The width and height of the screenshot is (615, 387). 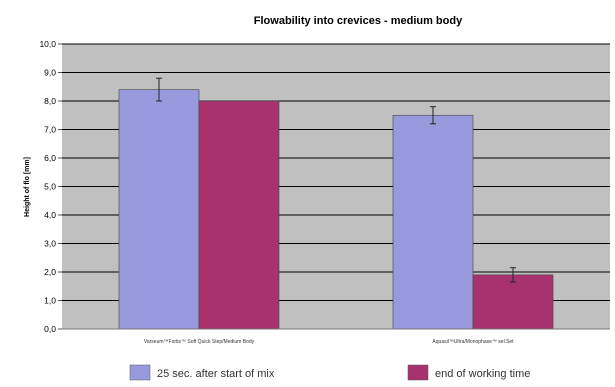 What do you see at coordinates (473, 342) in the screenshot?
I see `x-category-label: Aquasil™Ultra/Monophase™ sel.Set` at bounding box center [473, 342].